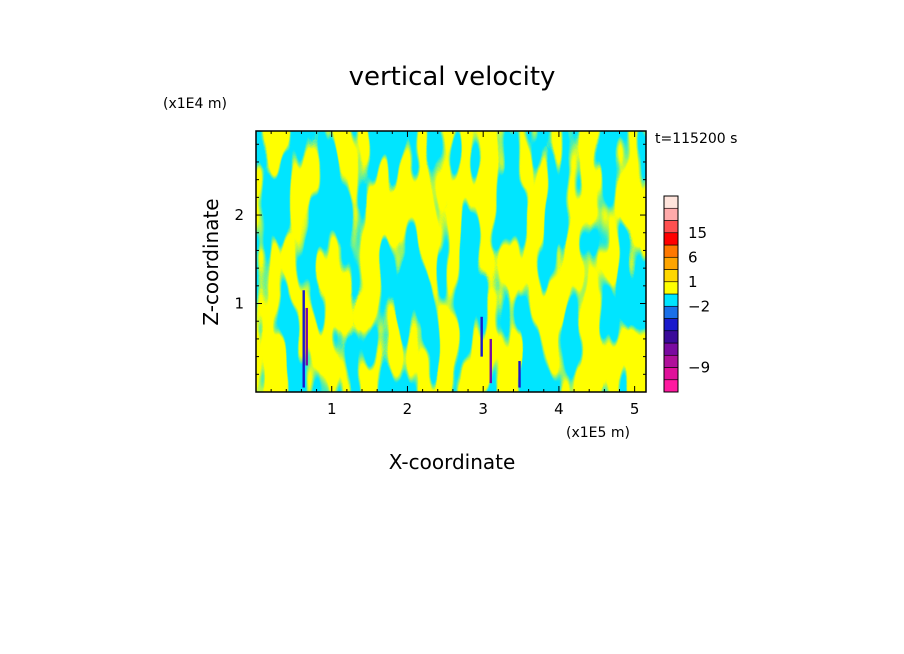  Describe the element at coordinates (195, 104) in the screenshot. I see `y-unit-label: (x1E4 m)` at that location.